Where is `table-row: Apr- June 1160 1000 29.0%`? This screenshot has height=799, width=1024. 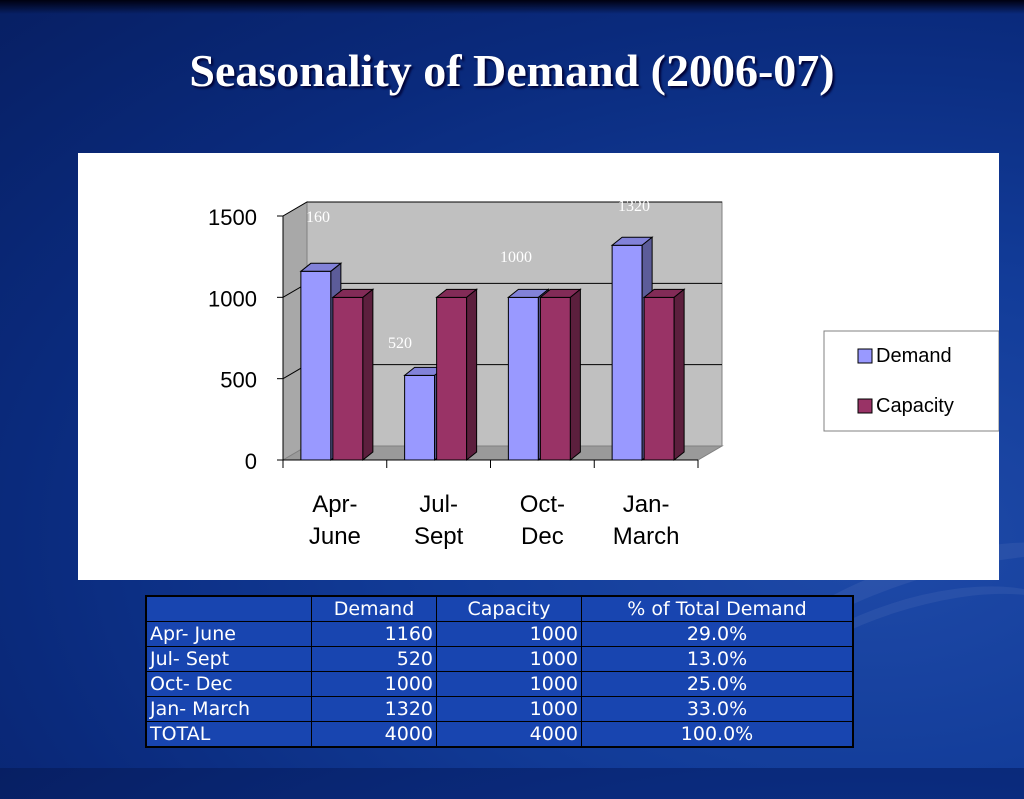 table-row: Apr- June 1160 1000 29.0% is located at coordinates (499, 634).